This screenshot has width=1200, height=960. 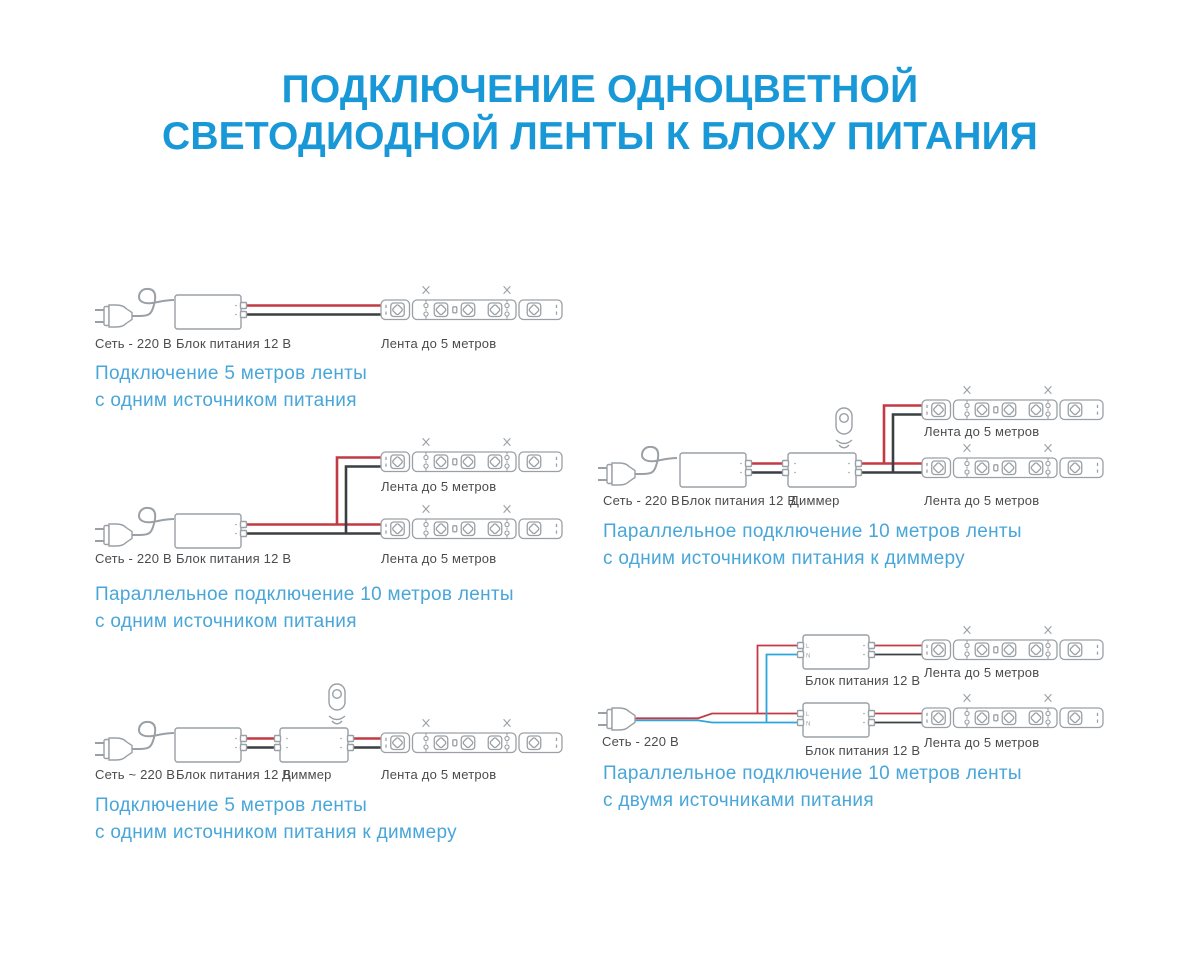 What do you see at coordinates (439, 486) in the screenshot?
I see `label-strip-top-d2: Лента до 5 метров` at bounding box center [439, 486].